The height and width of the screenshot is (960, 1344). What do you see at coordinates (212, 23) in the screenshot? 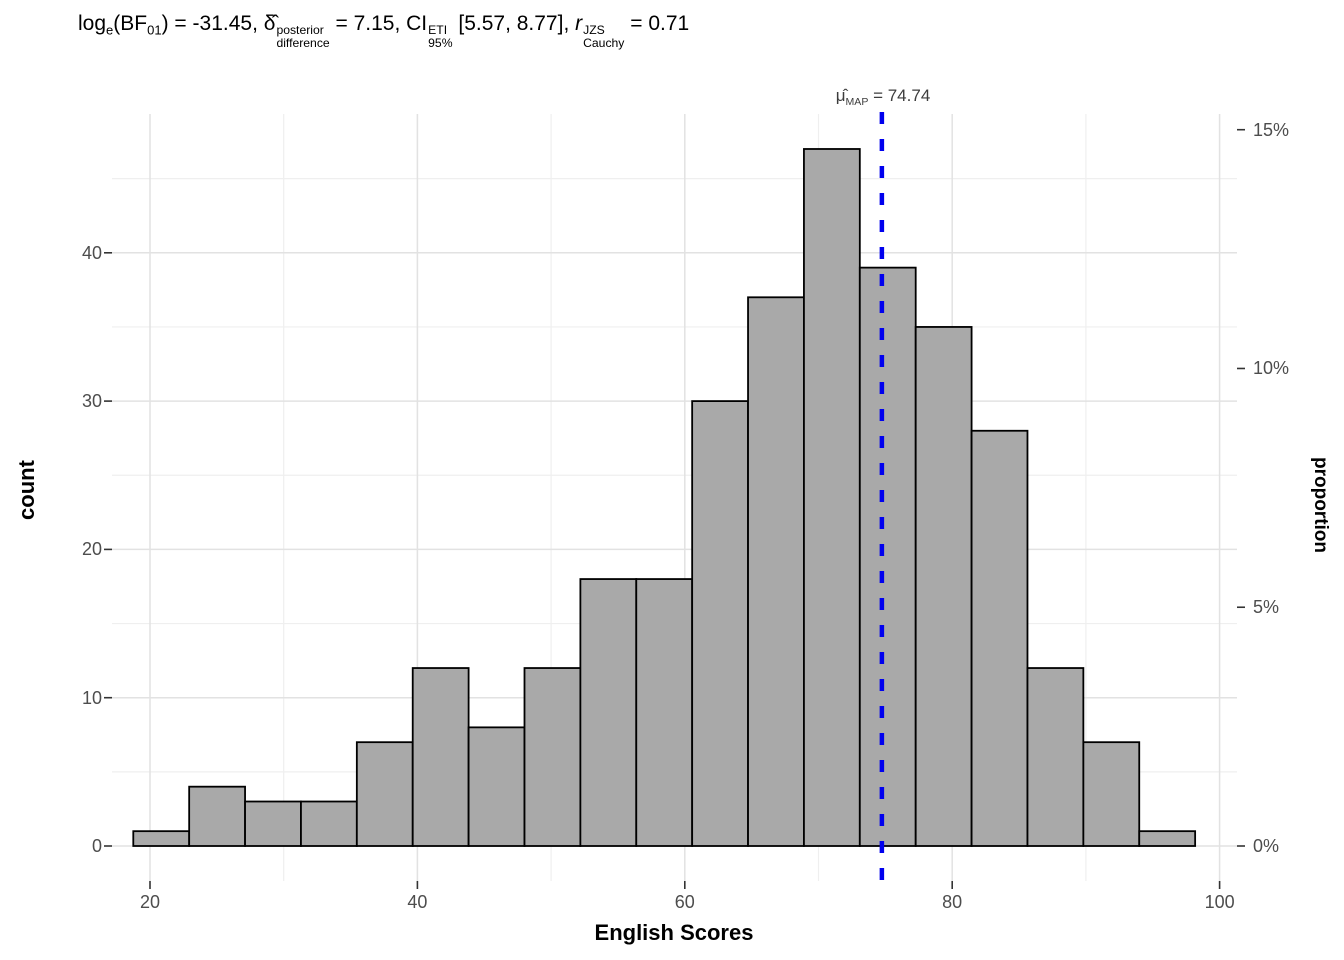
I see `title-bf-value: ) = -31.45,` at bounding box center [212, 23].